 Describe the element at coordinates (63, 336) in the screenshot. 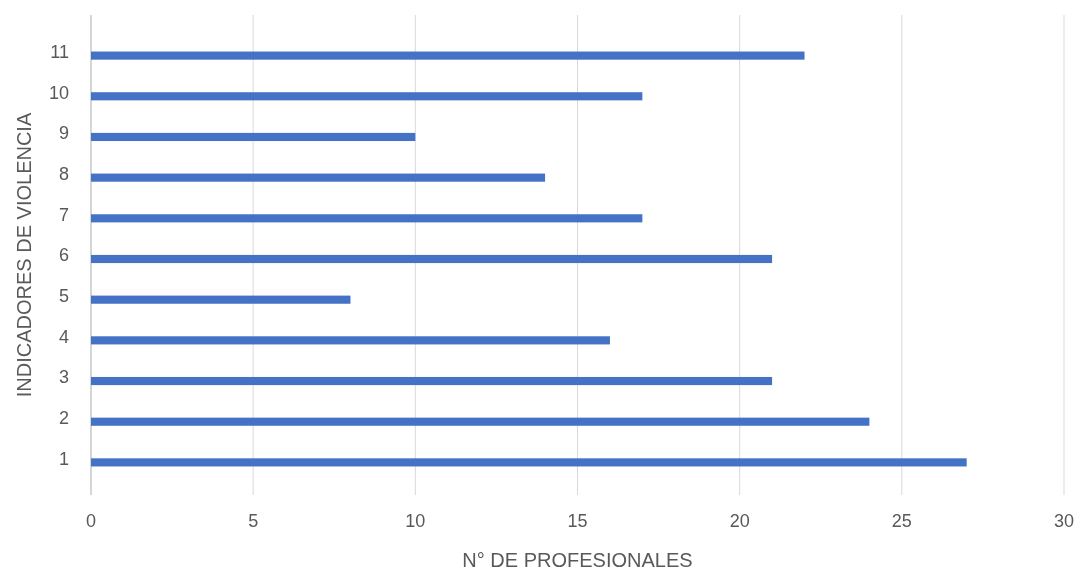

I see `y-tick-label: 4` at that location.